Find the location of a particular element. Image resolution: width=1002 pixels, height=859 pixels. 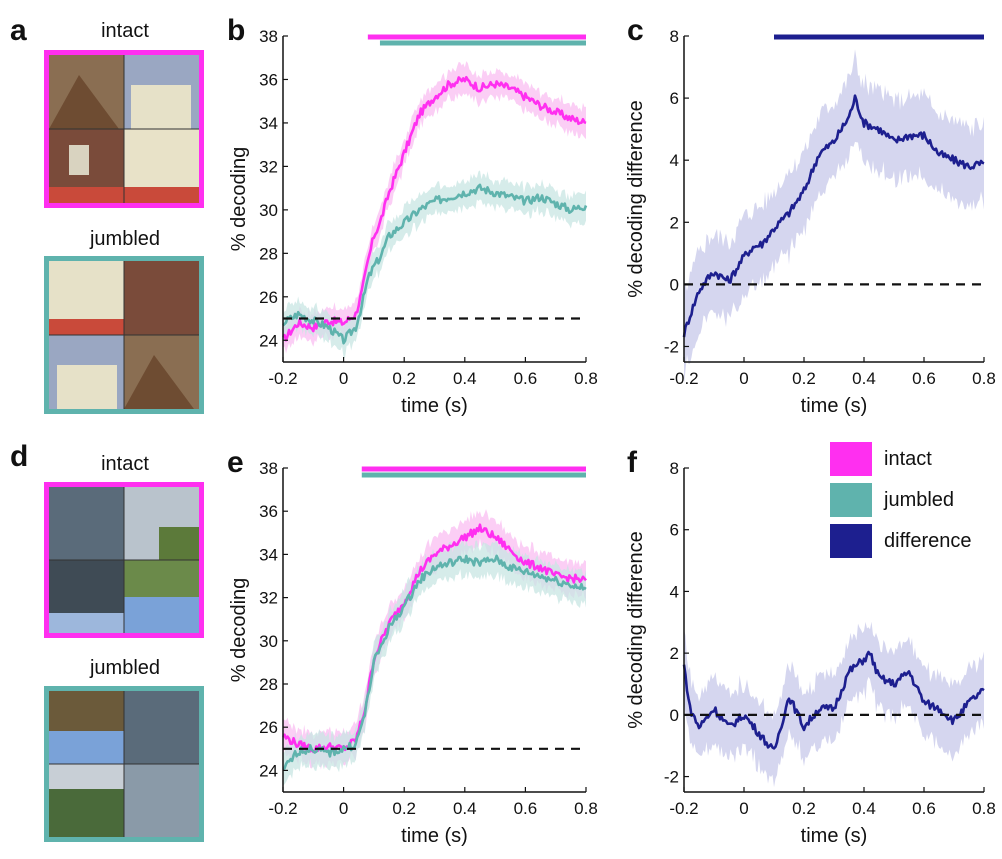

stimulus-image-jumbled-building is located at coordinates (124, 335).